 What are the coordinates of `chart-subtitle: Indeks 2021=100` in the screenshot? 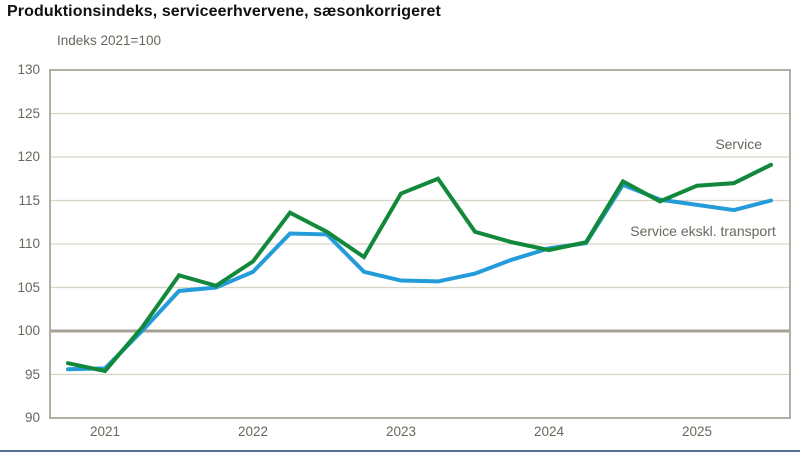 It's located at (109, 40).